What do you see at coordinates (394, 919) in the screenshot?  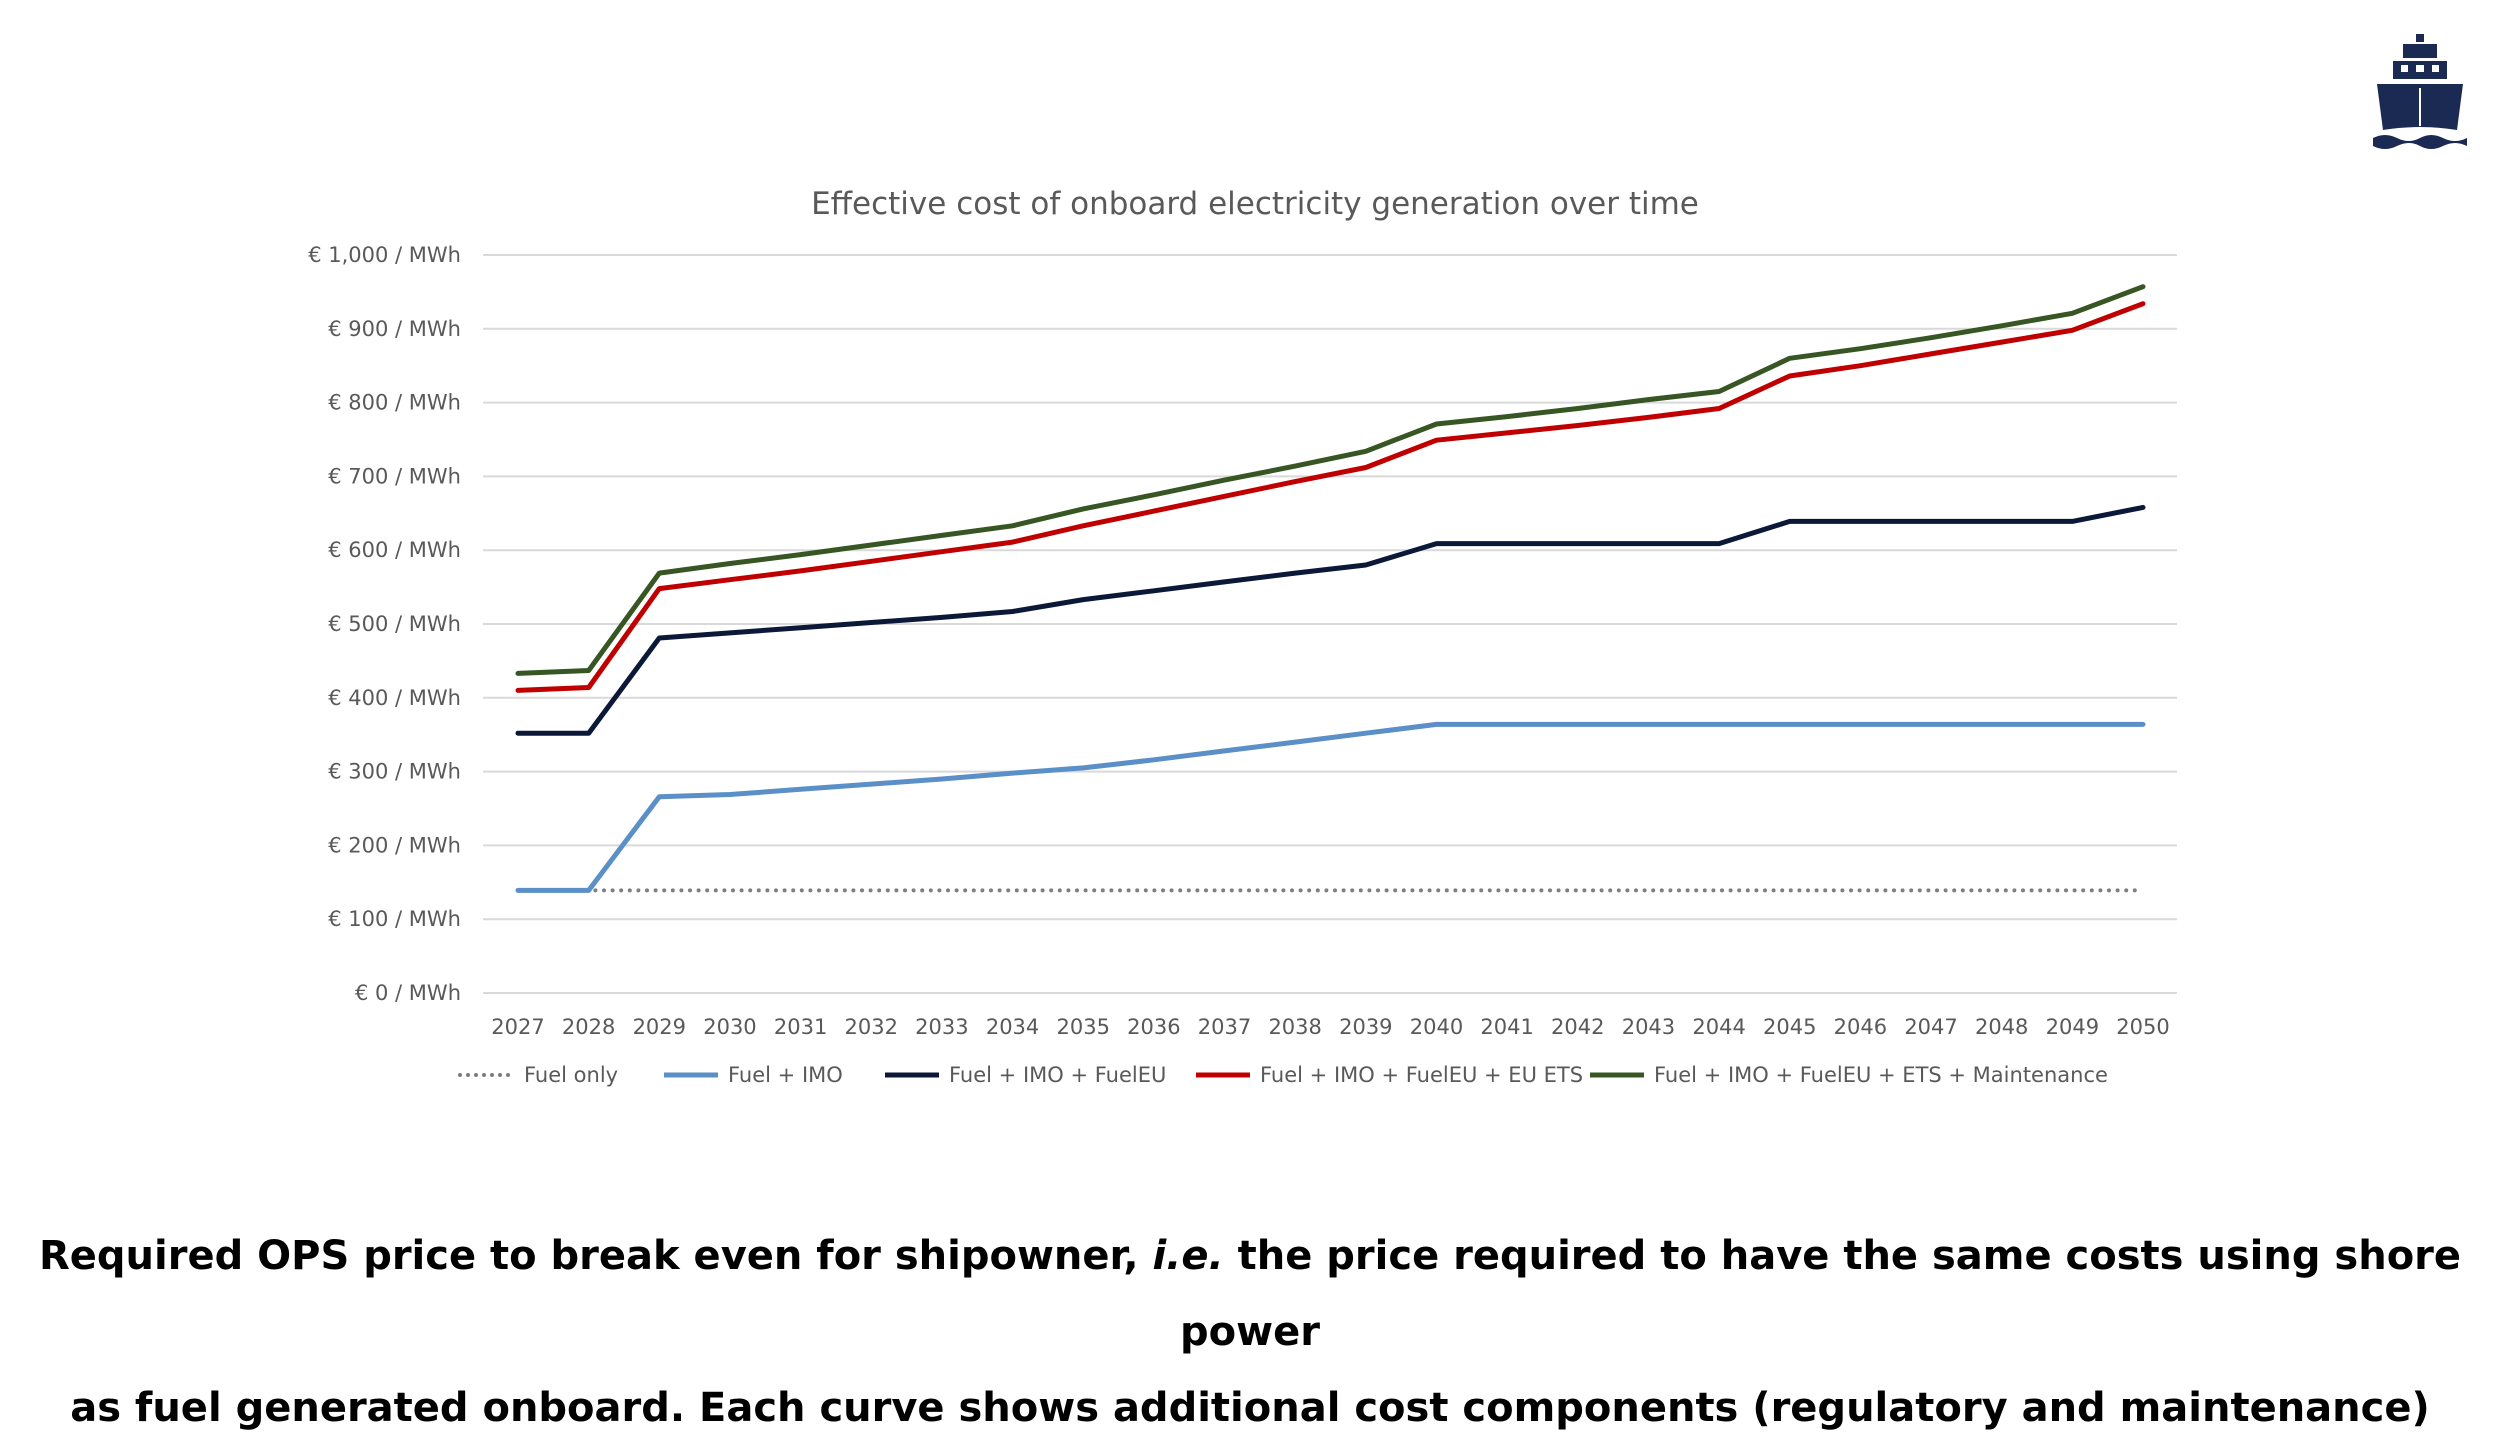 I see `y-tick-label: € 100 / MWh` at bounding box center [394, 919].